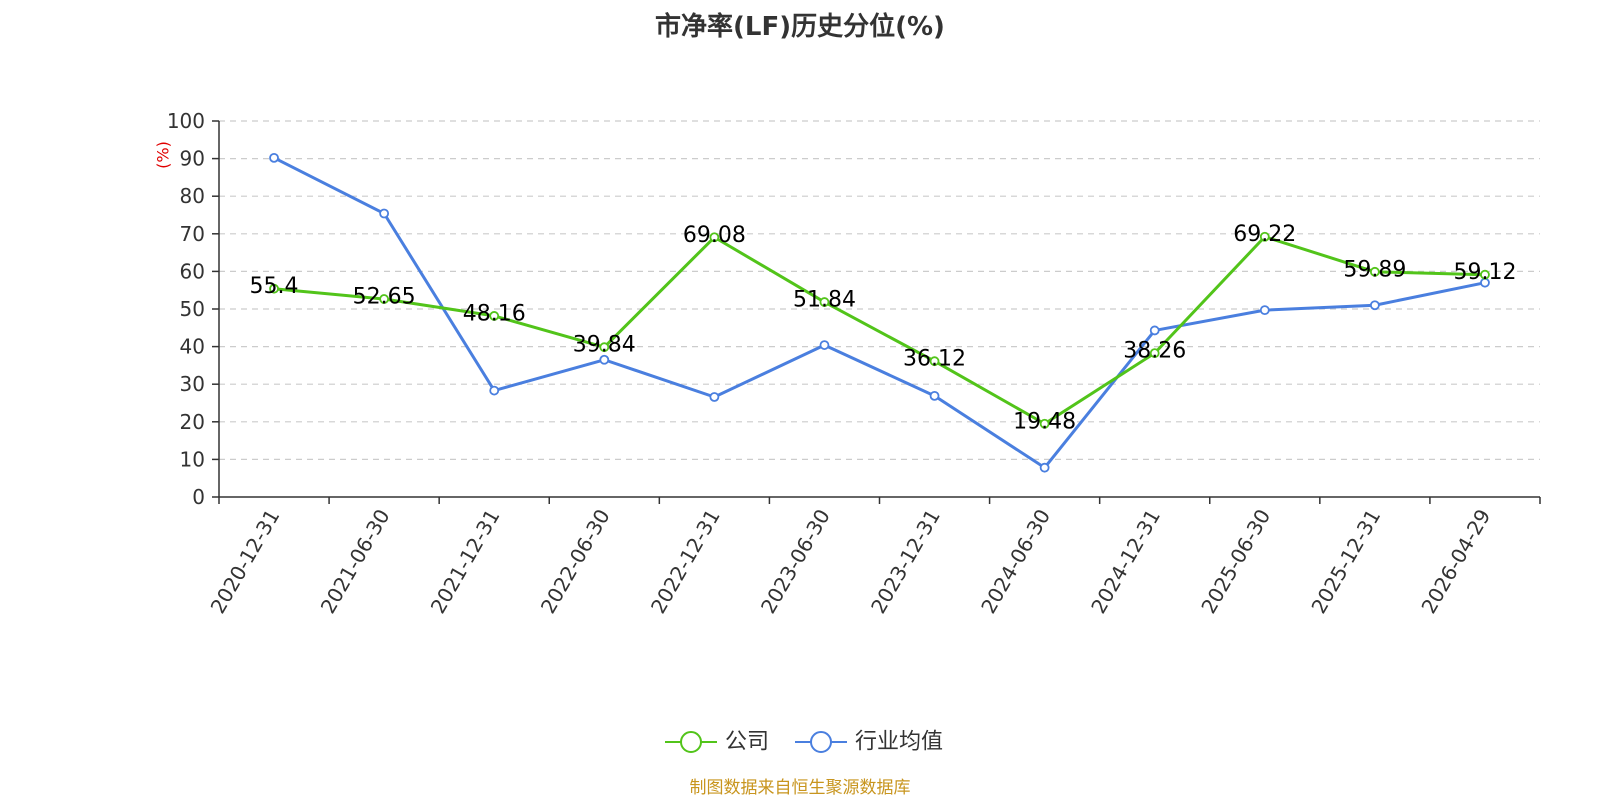 The height and width of the screenshot is (800, 1600). I want to click on legend-label: 公司, so click(747, 742).